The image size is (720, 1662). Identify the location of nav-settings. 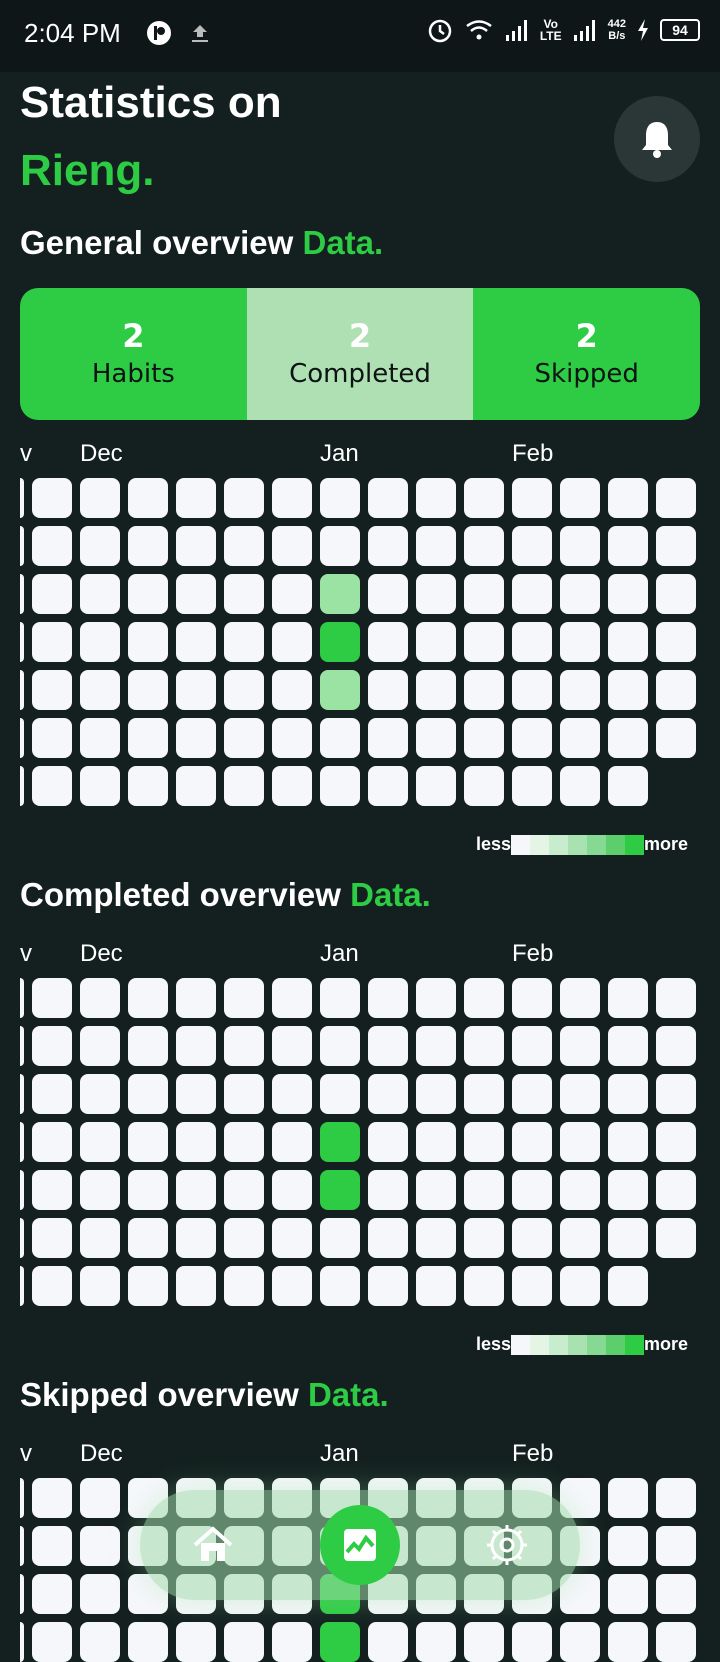
(507, 1545).